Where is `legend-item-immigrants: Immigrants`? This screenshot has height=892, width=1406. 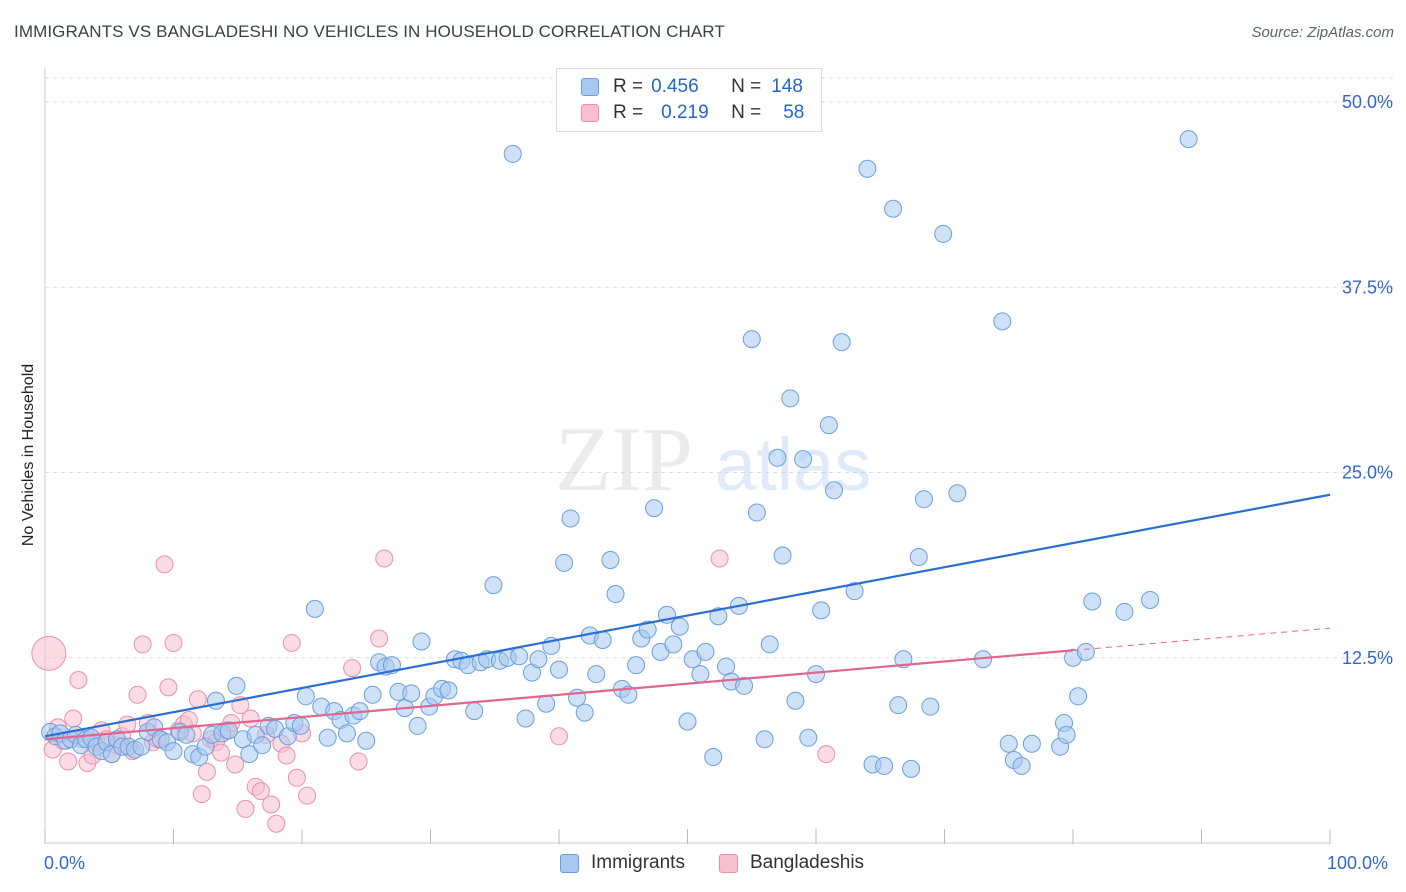
legend-item-immigrants: Immigrants is located at coordinates (622, 863).